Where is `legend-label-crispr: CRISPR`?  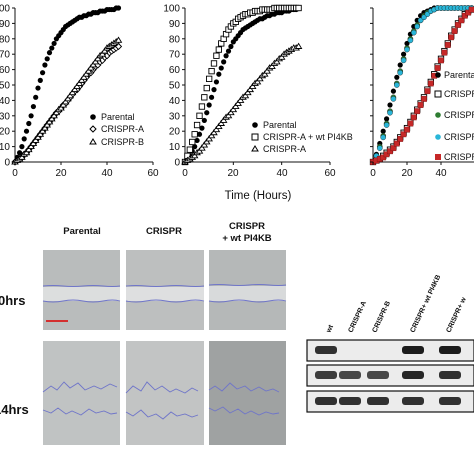
legend-label-crispr: CRISPR is located at coordinates (459, 94).